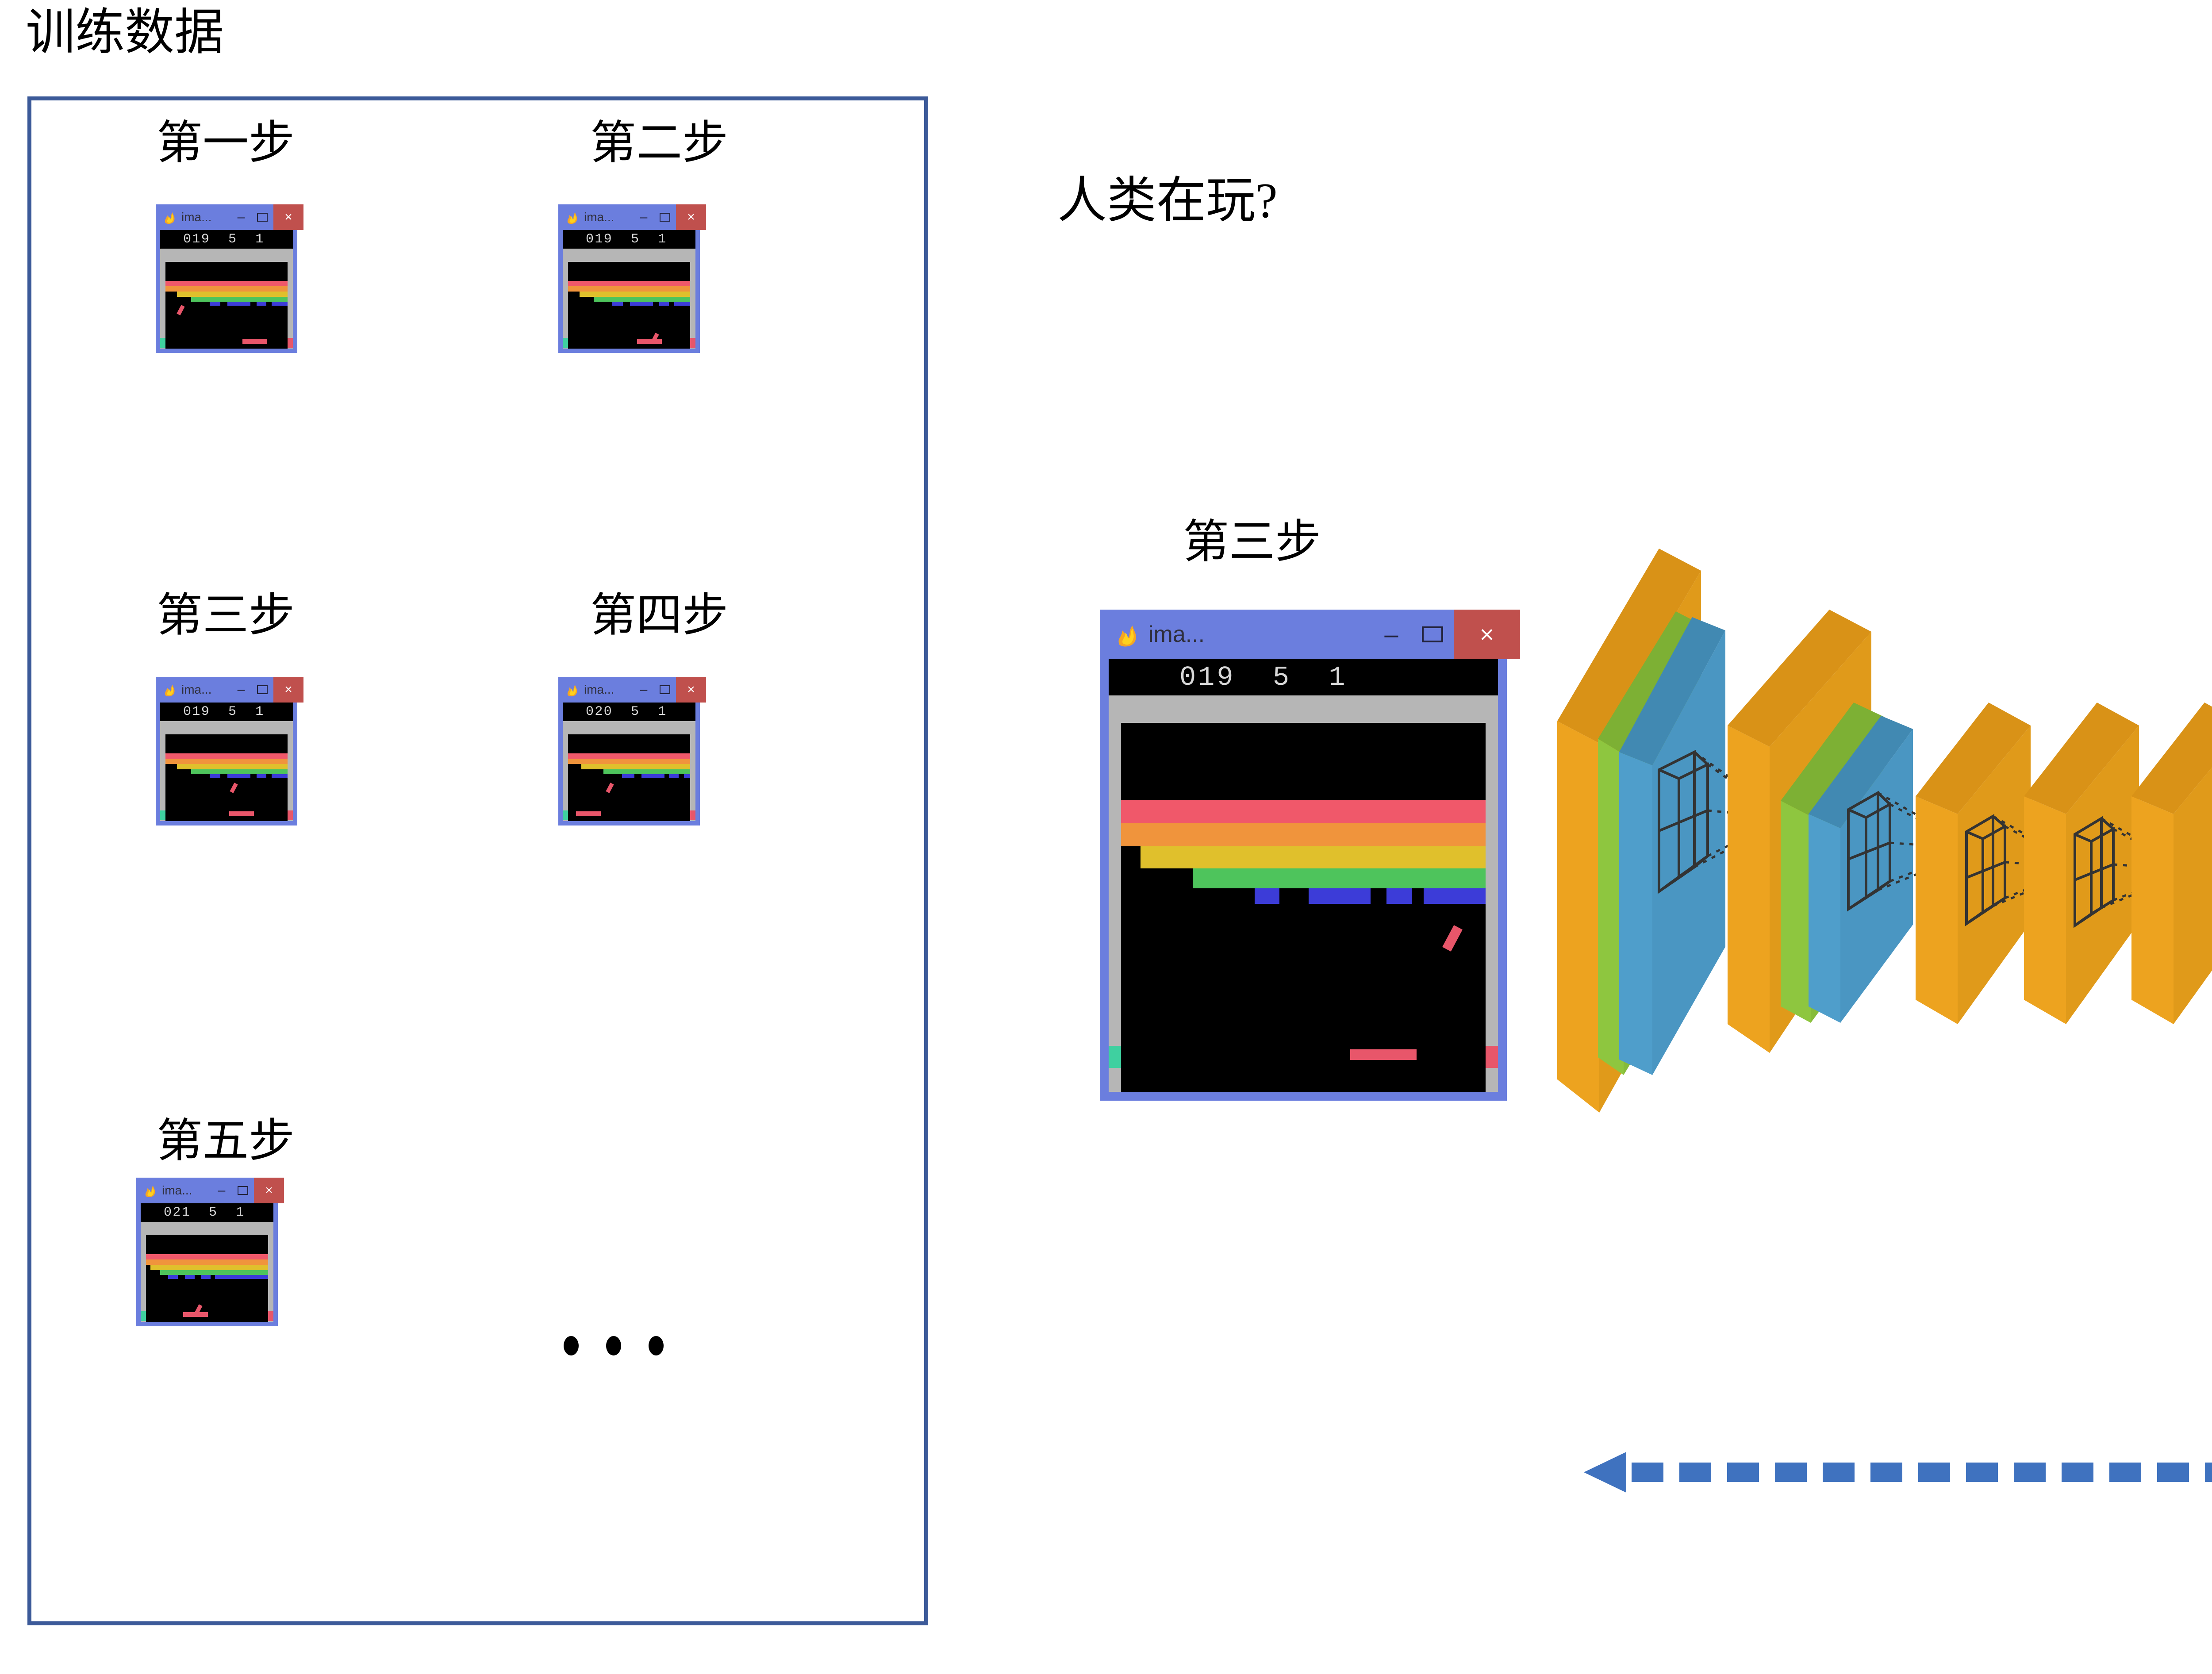 The image size is (2212, 1674). I want to click on layer-conv-5-orange, so click(2171, 863).